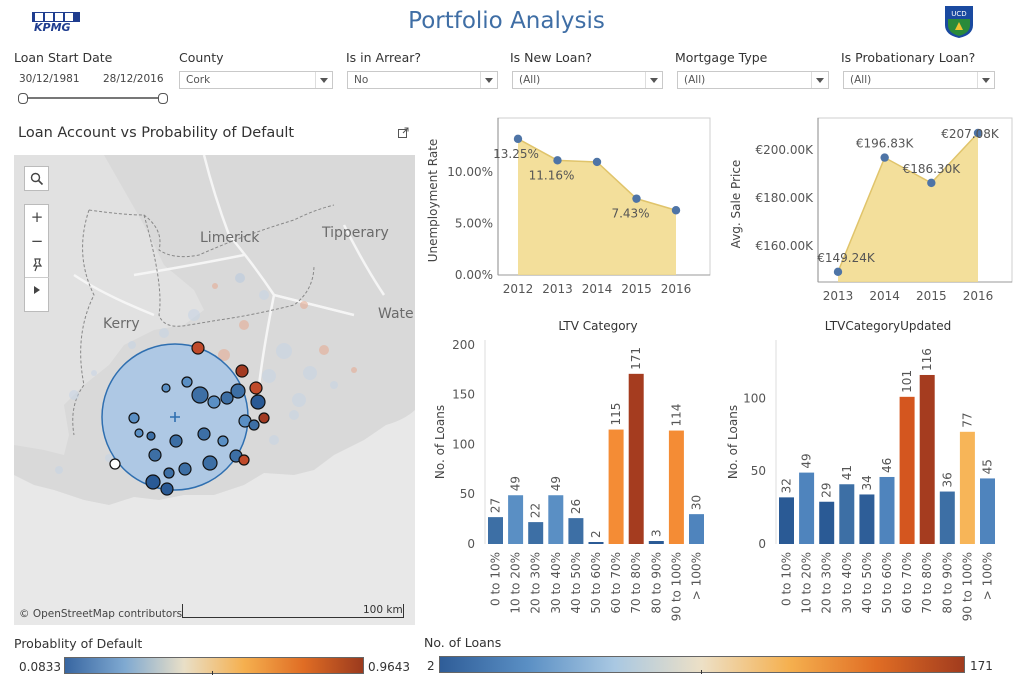 The height and width of the screenshot is (697, 1023). Describe the element at coordinates (92, 98) in the screenshot. I see `date-slider-track` at that location.